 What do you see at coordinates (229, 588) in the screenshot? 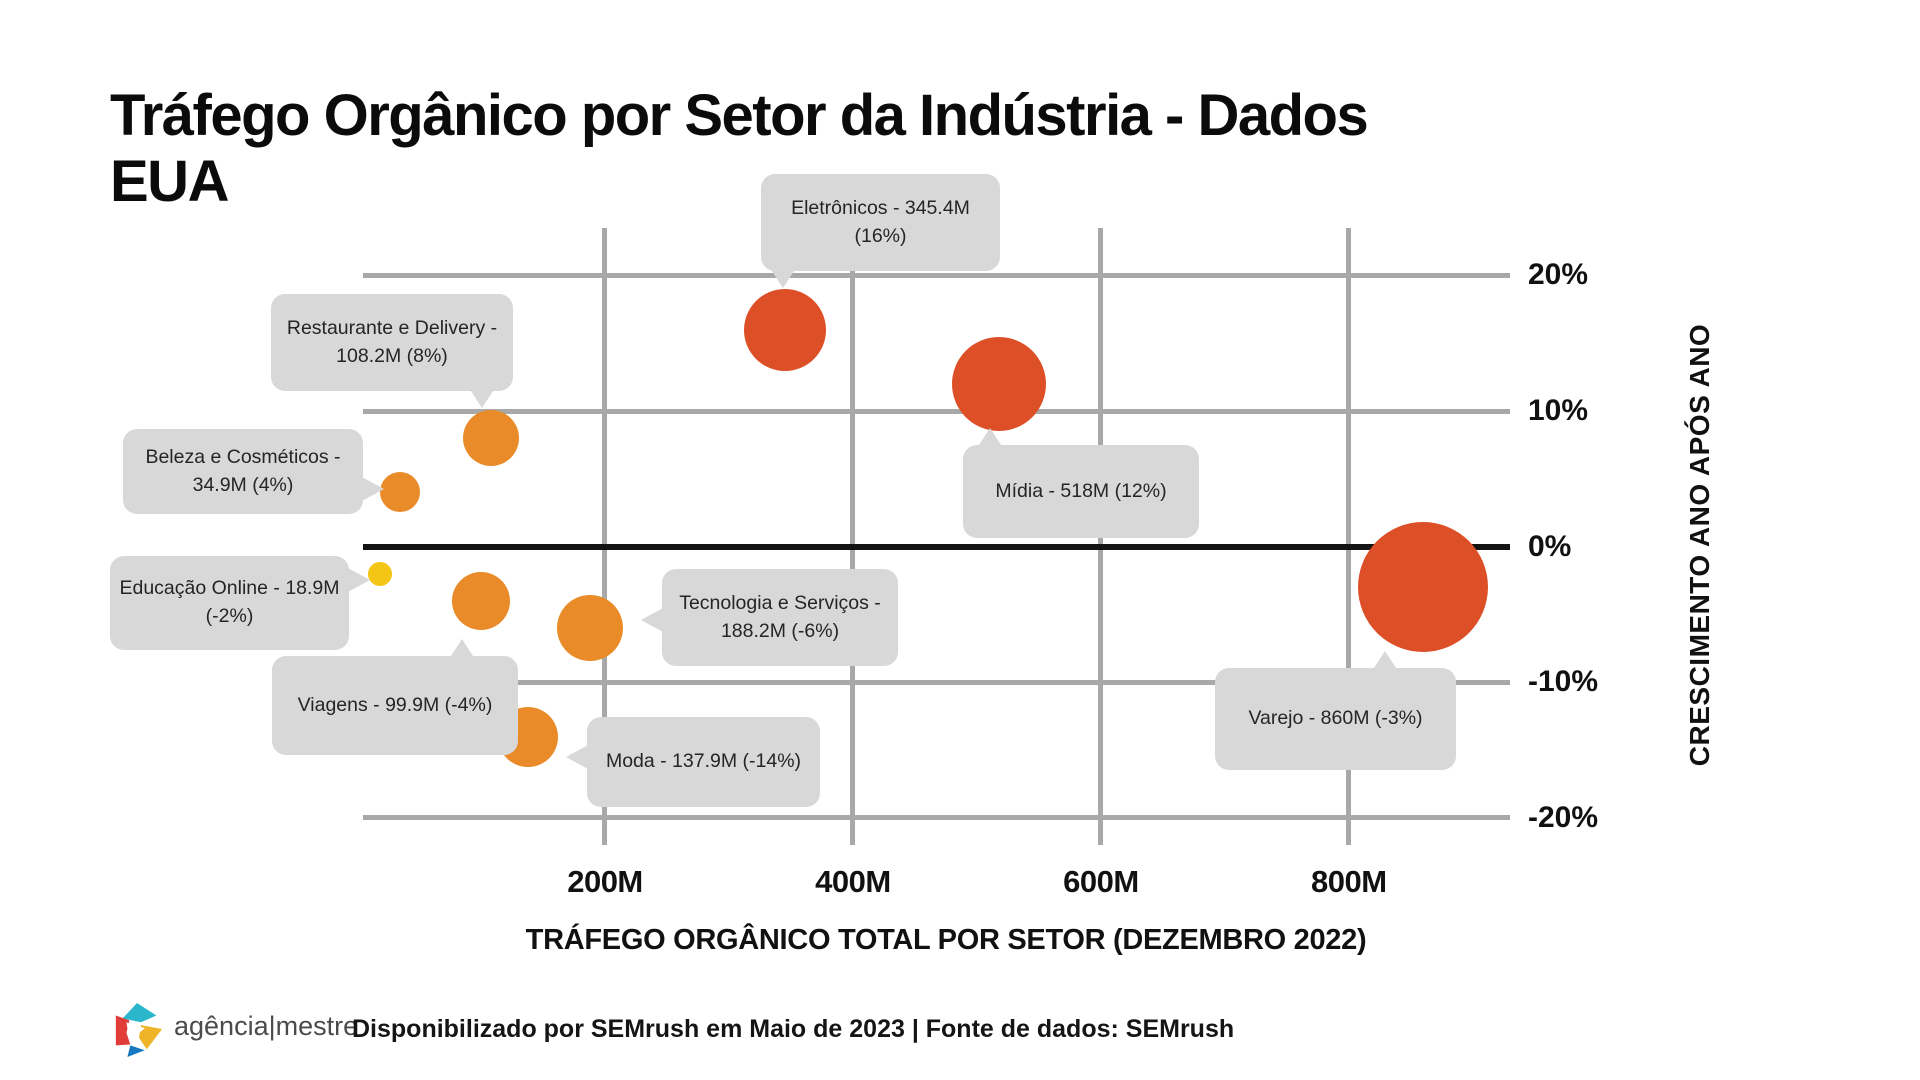
I see `callout-text-line: Educação Online - 18.9M` at bounding box center [229, 588].